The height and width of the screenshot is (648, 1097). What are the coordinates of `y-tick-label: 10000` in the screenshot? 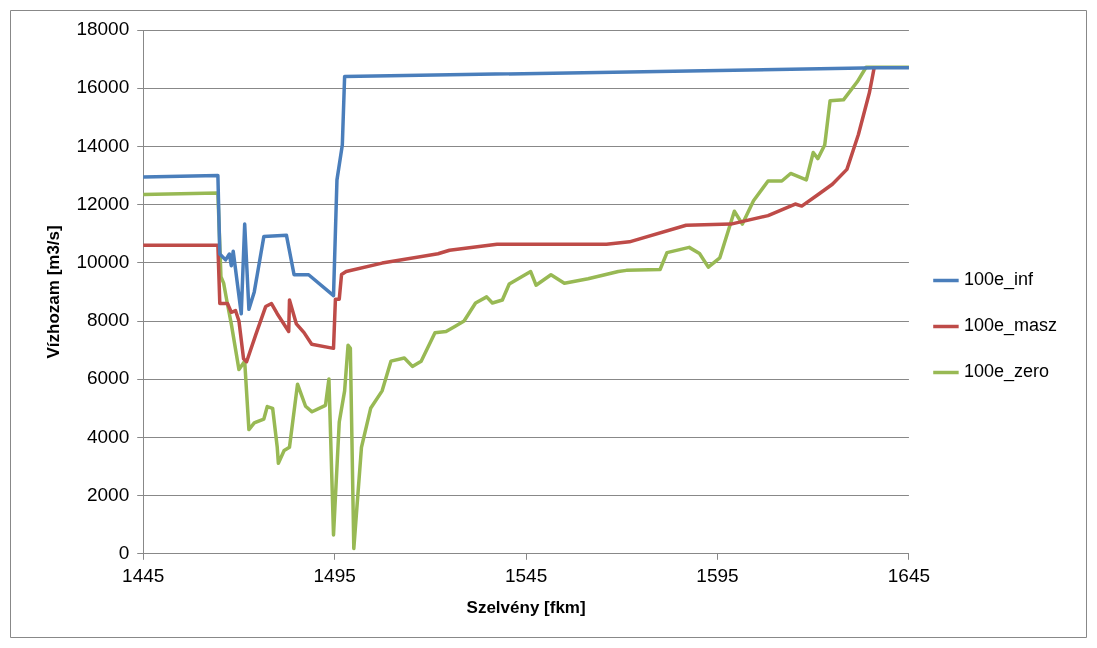 It's located at (103, 262).